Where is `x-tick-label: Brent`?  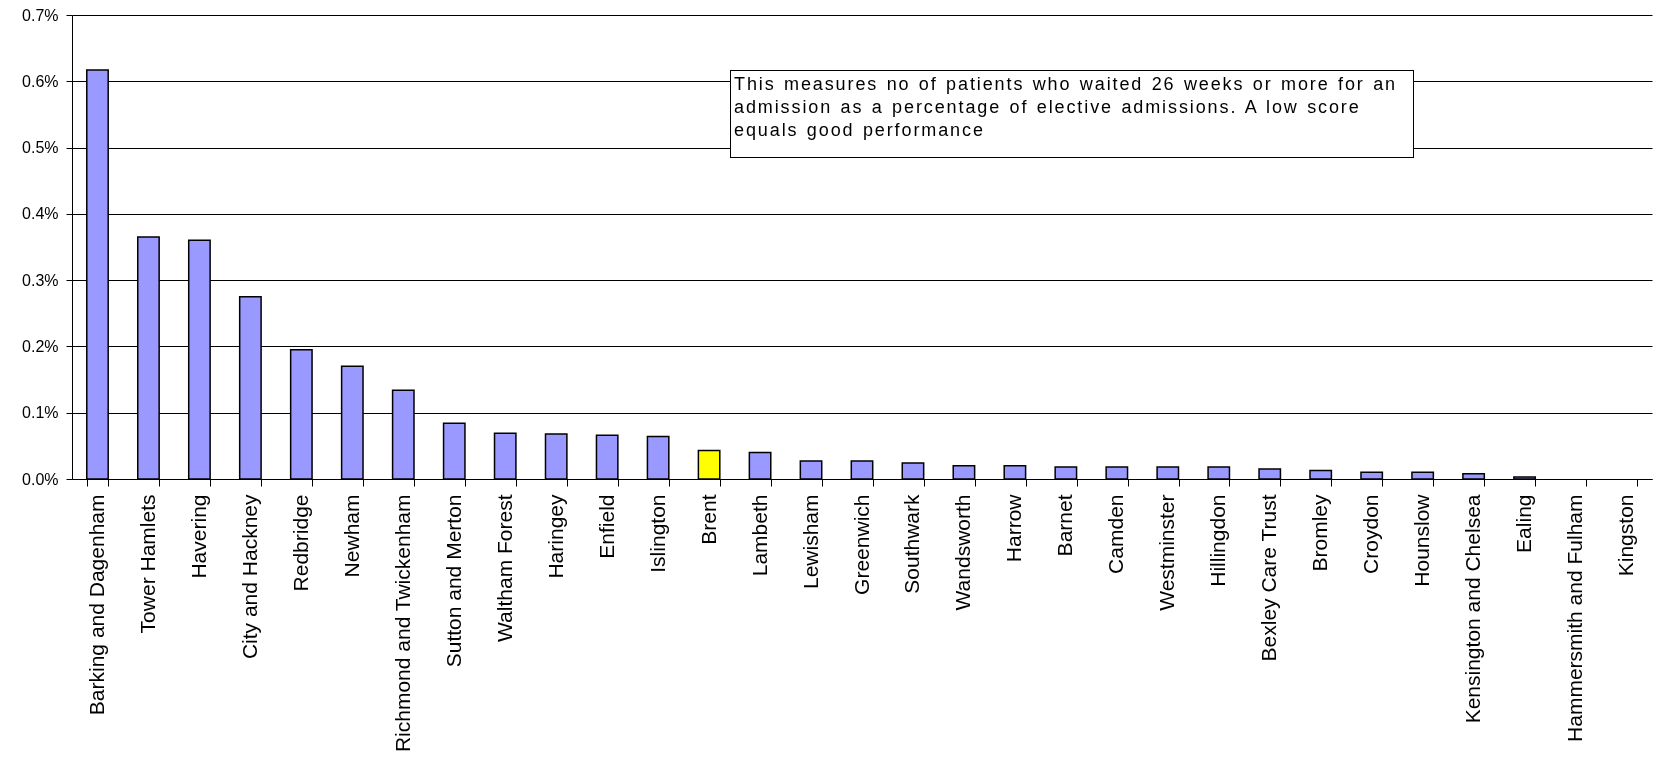 x-tick-label: Brent is located at coordinates (708, 519).